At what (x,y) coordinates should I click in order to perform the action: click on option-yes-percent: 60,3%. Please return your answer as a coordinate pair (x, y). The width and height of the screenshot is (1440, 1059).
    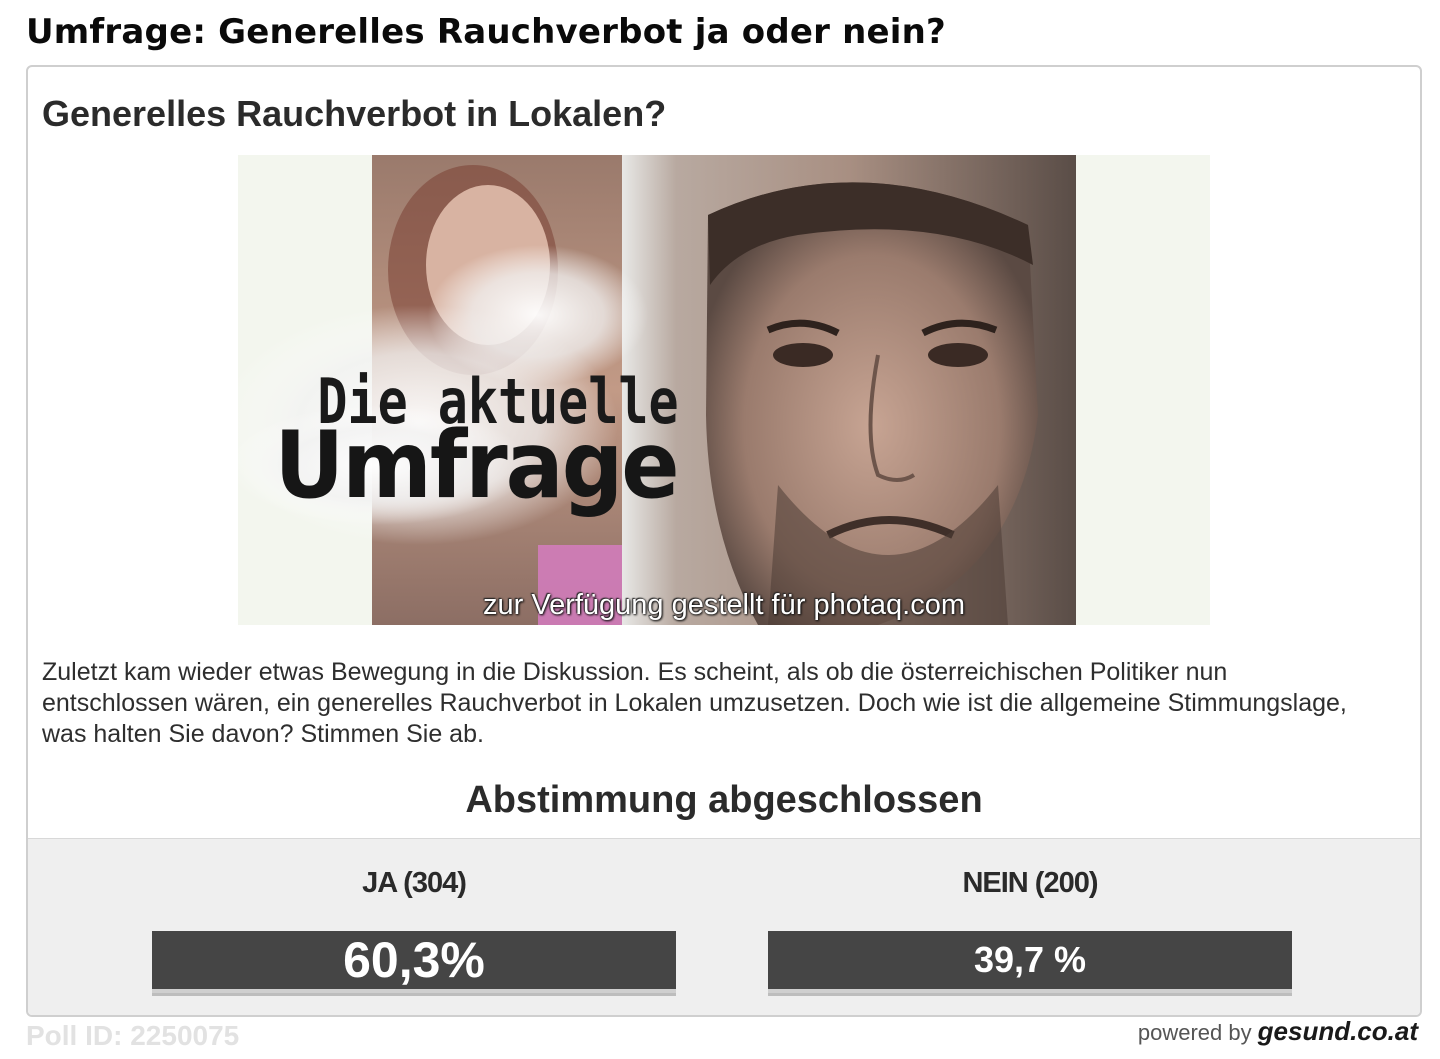
    Looking at the image, I should click on (414, 960).